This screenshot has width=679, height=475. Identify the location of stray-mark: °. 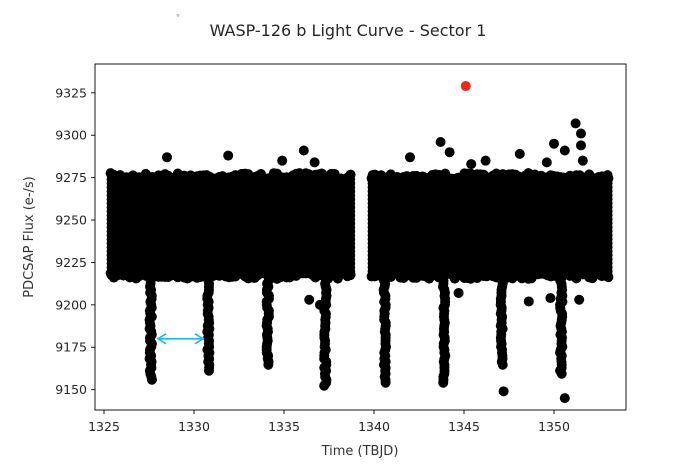
(178, 17).